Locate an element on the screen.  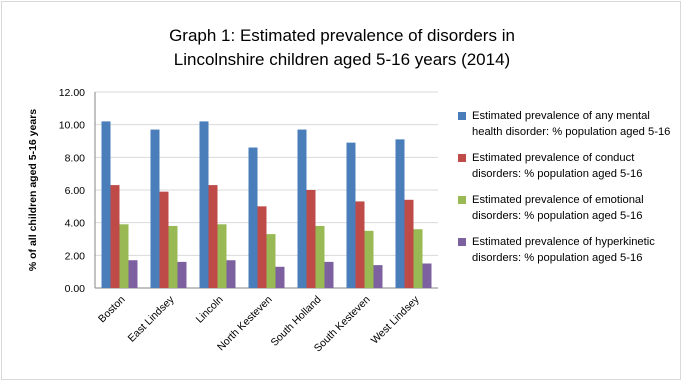
x-category-label: Lincoln is located at coordinates (210, 310).